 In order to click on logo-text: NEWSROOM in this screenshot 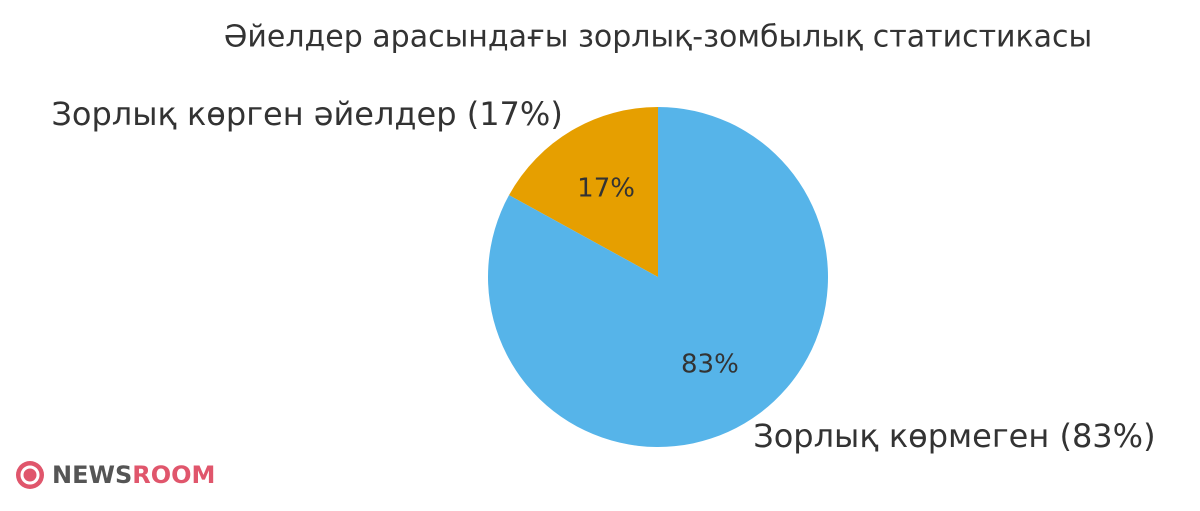, I will do `click(133, 475)`.